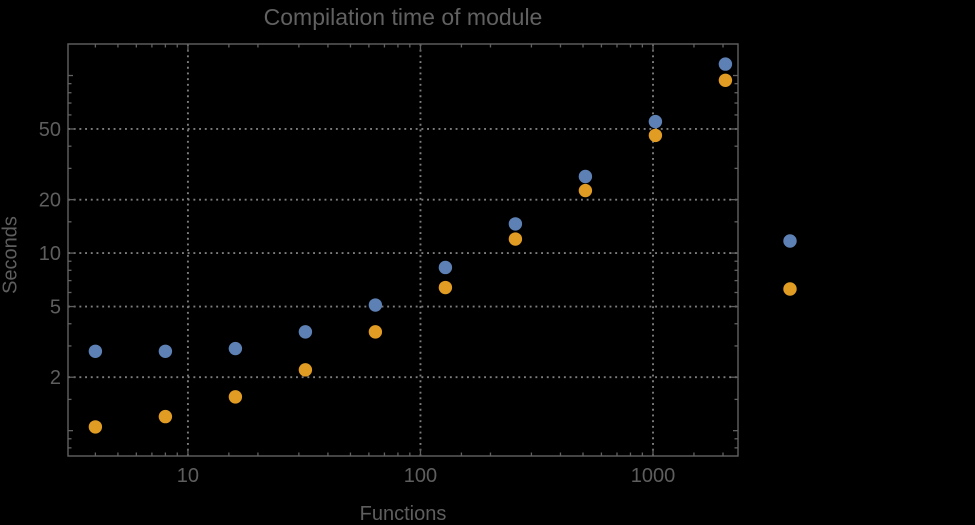 This screenshot has width=975, height=525. I want to click on legend-series-2-marker, so click(790, 289).